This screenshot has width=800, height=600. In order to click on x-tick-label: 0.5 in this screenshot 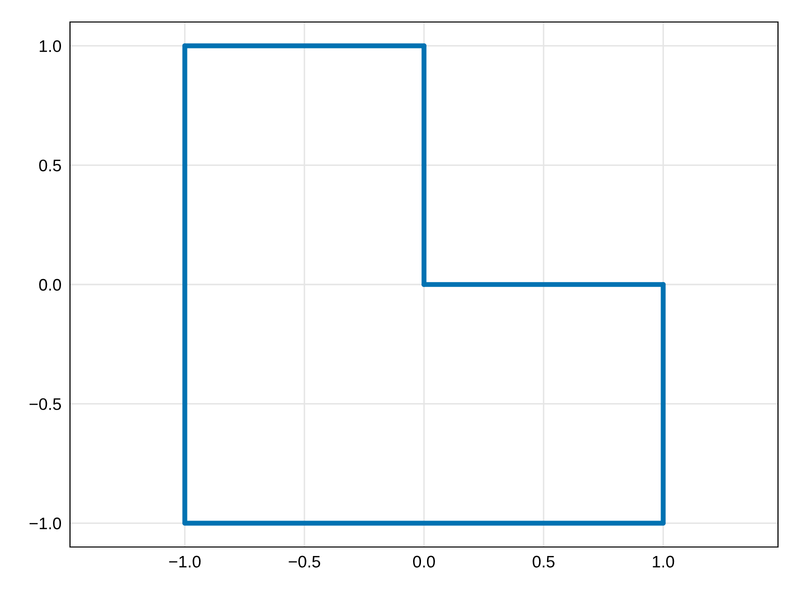, I will do `click(543, 562)`.